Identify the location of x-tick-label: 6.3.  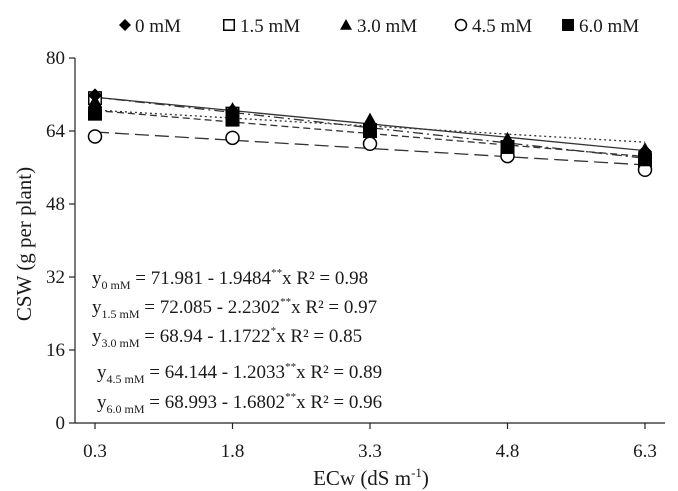
(645, 451).